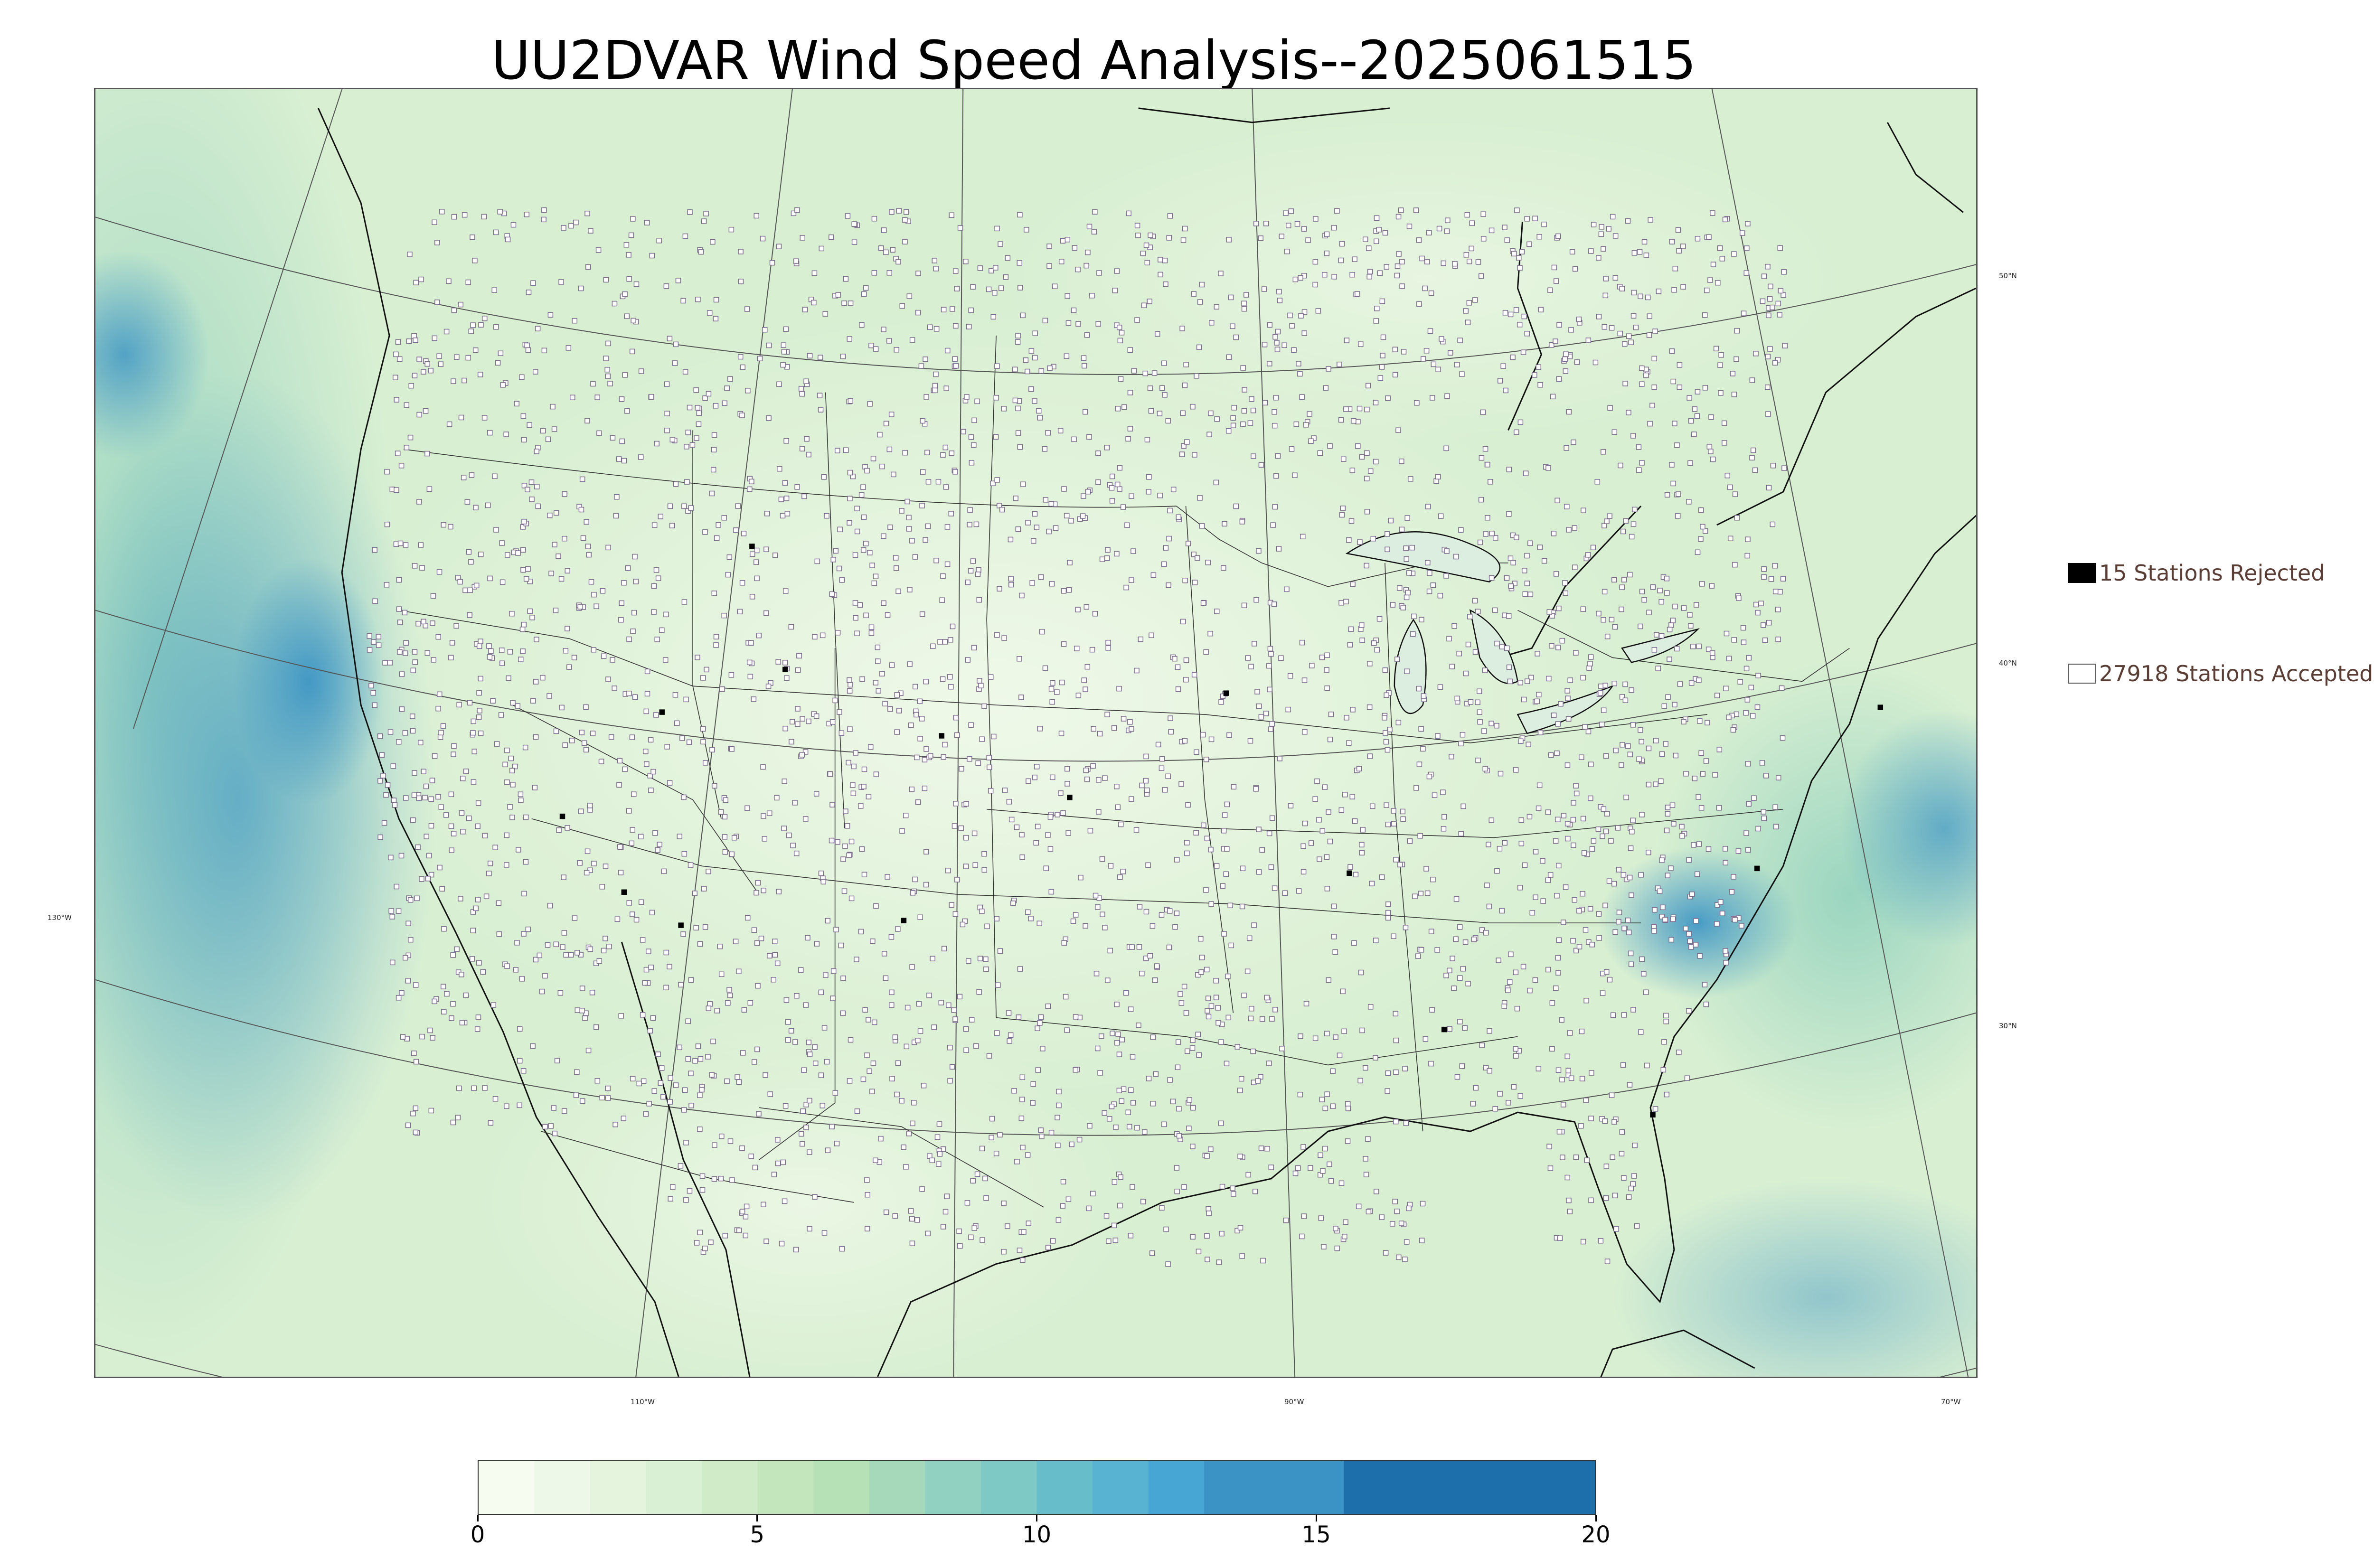  Describe the element at coordinates (2212, 573) in the screenshot. I see `legend-rejected-label: 15 Stations Rejected` at that location.